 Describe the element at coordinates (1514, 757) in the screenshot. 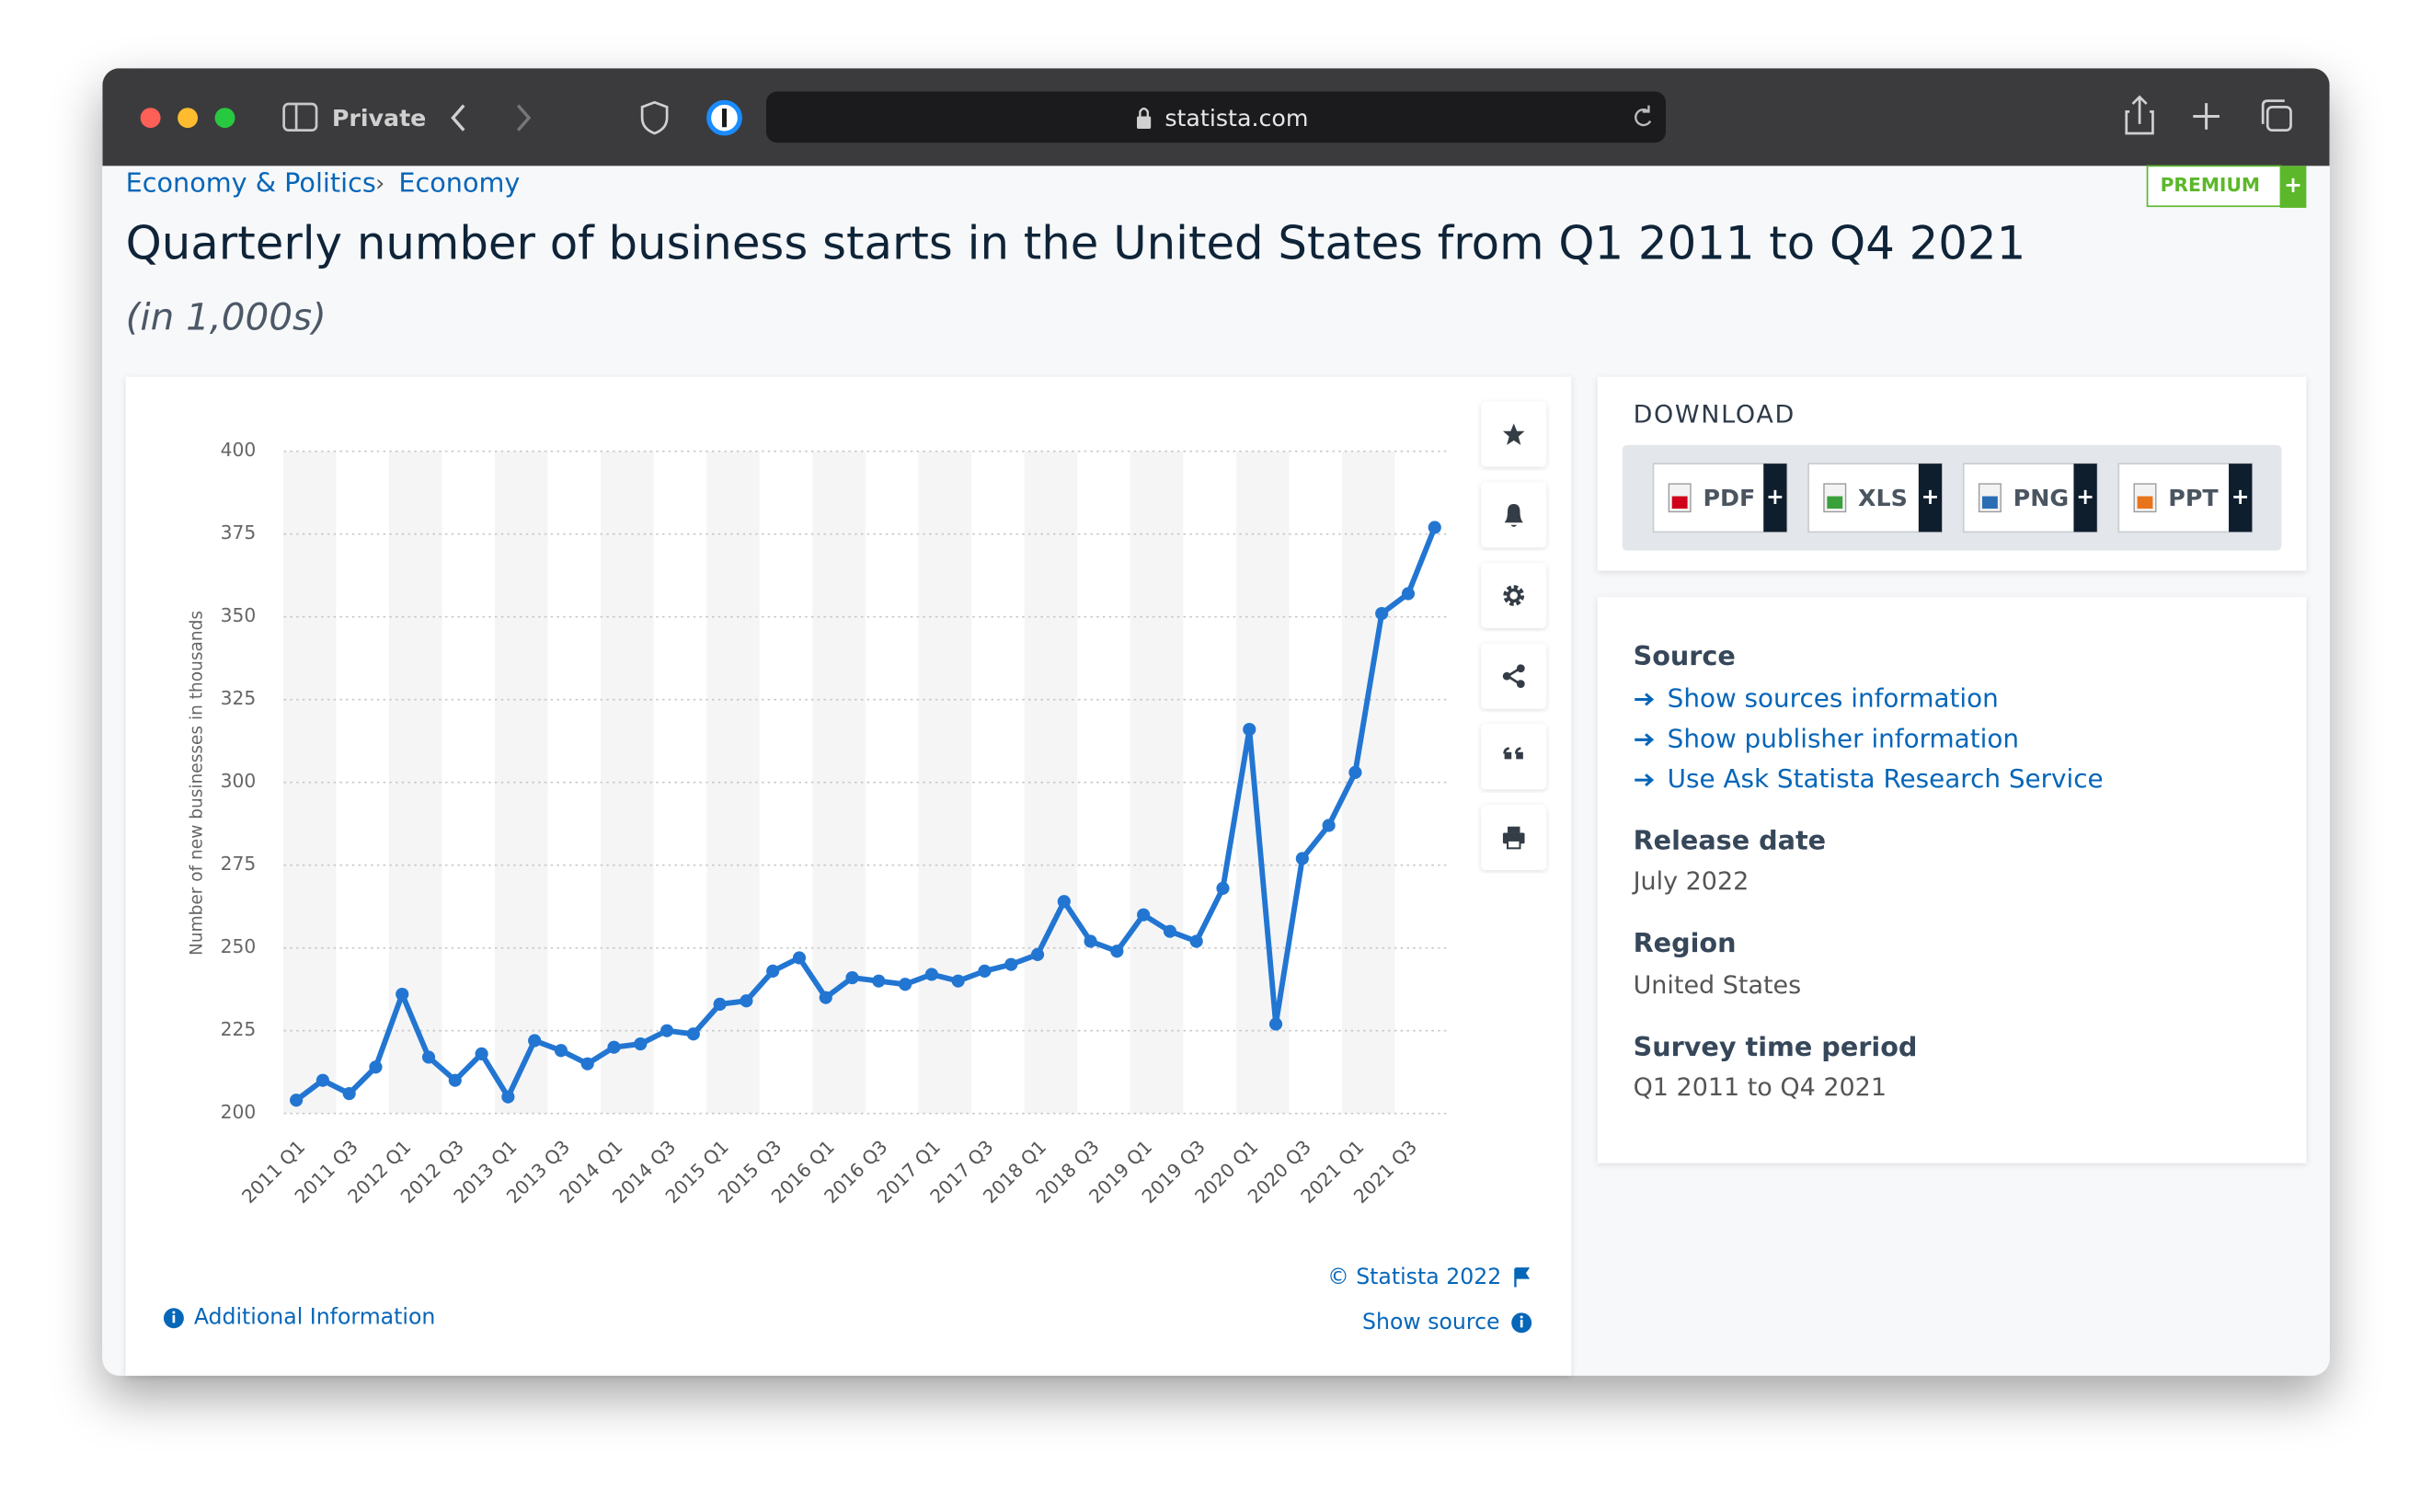

I see `cite-button` at that location.